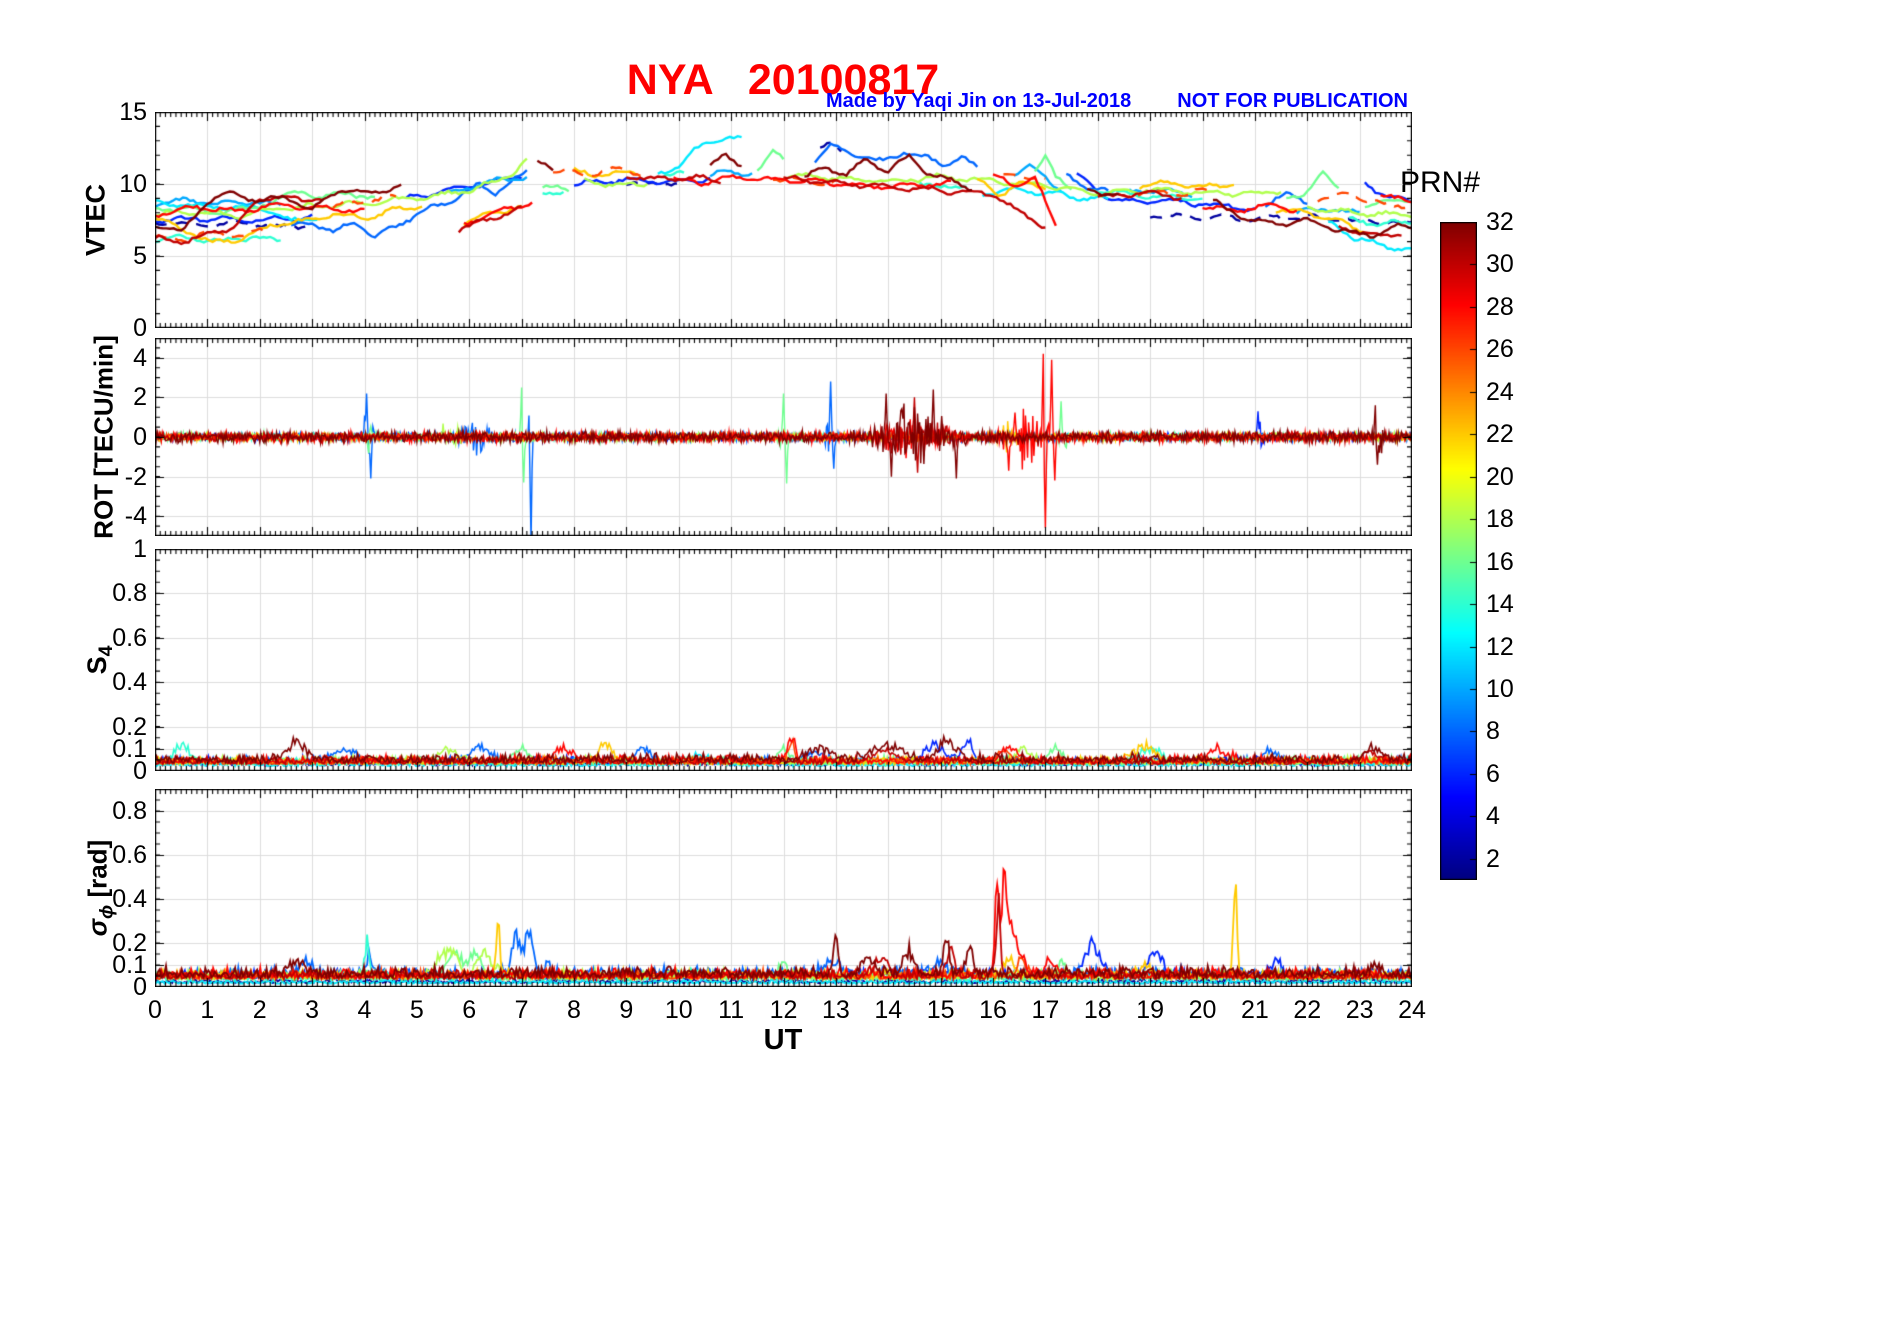  Describe the element at coordinates (469, 1010) in the screenshot. I see `xaxis-tick-label: 6` at that location.